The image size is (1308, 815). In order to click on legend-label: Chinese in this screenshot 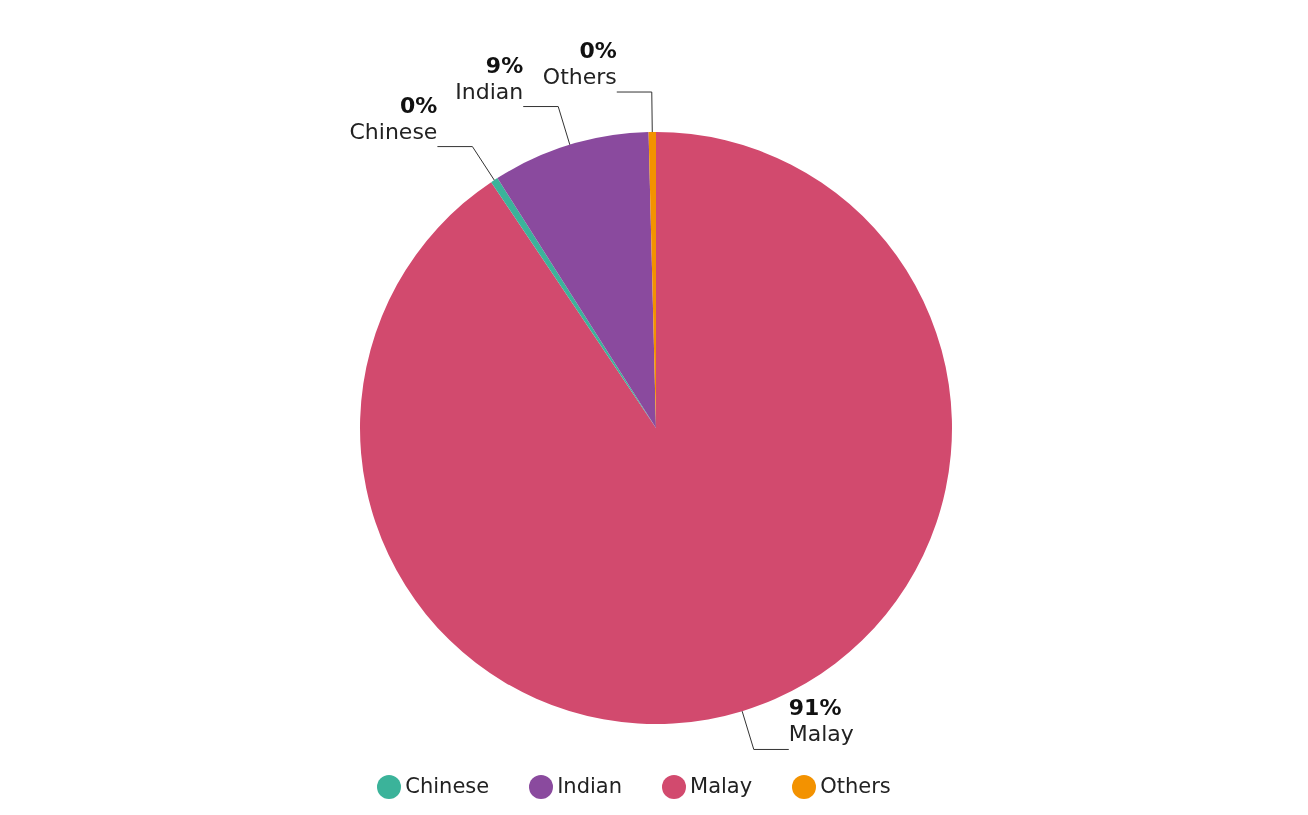, I will do `click(447, 786)`.